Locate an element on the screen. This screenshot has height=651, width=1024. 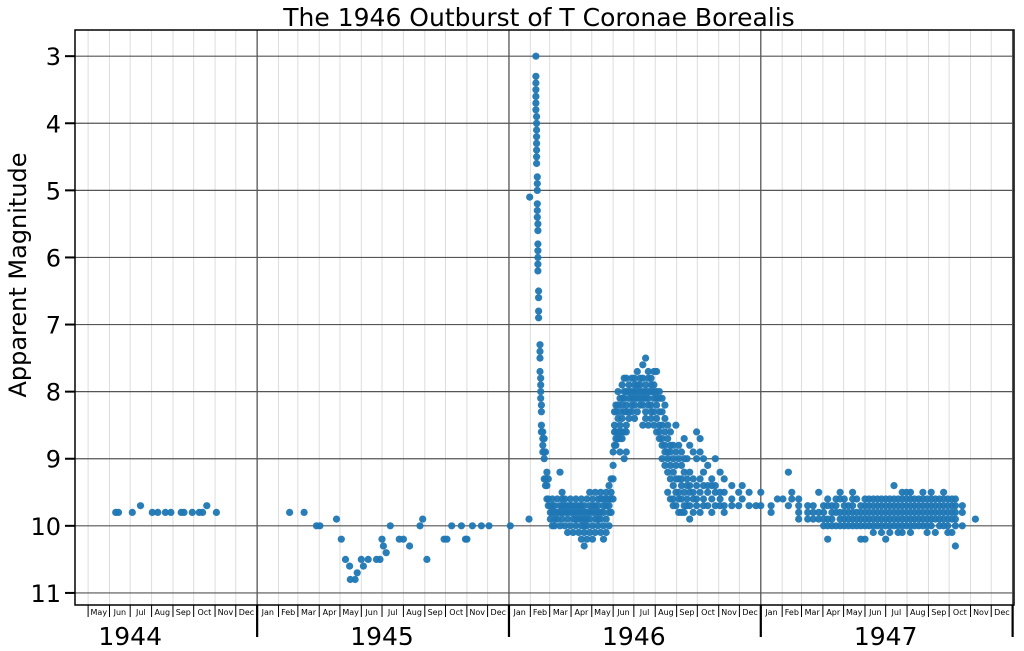
y-tick-label: 9 is located at coordinates (53, 460).